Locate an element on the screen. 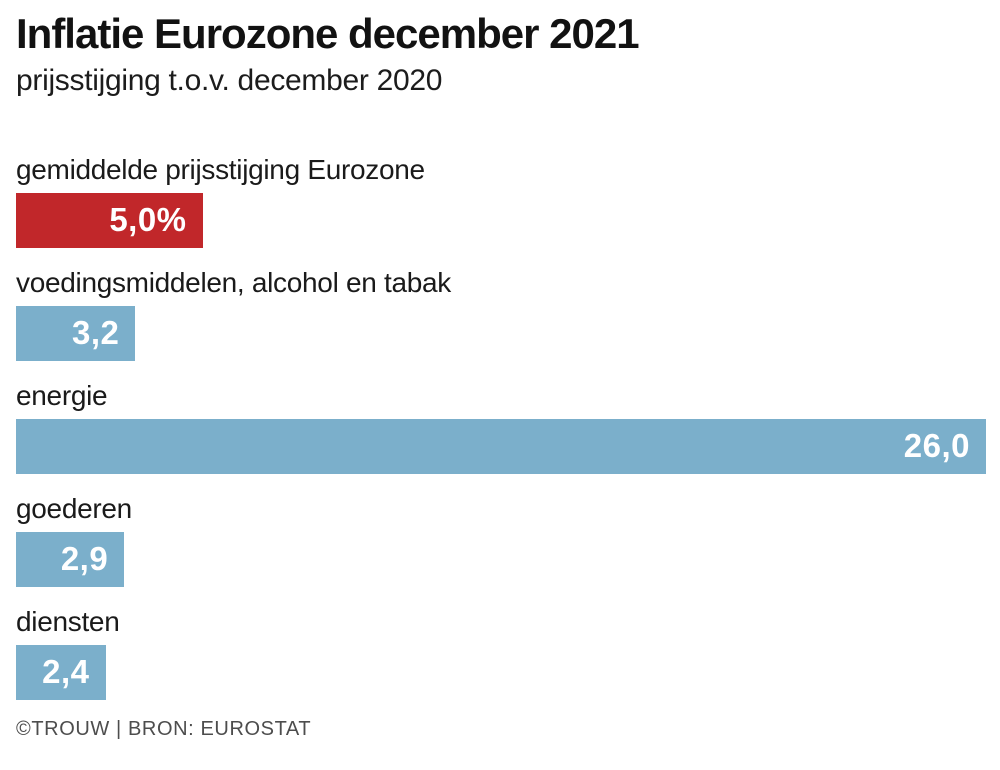 The height and width of the screenshot is (770, 1000). bar-gemiddelde: 5,0% is located at coordinates (109, 220).